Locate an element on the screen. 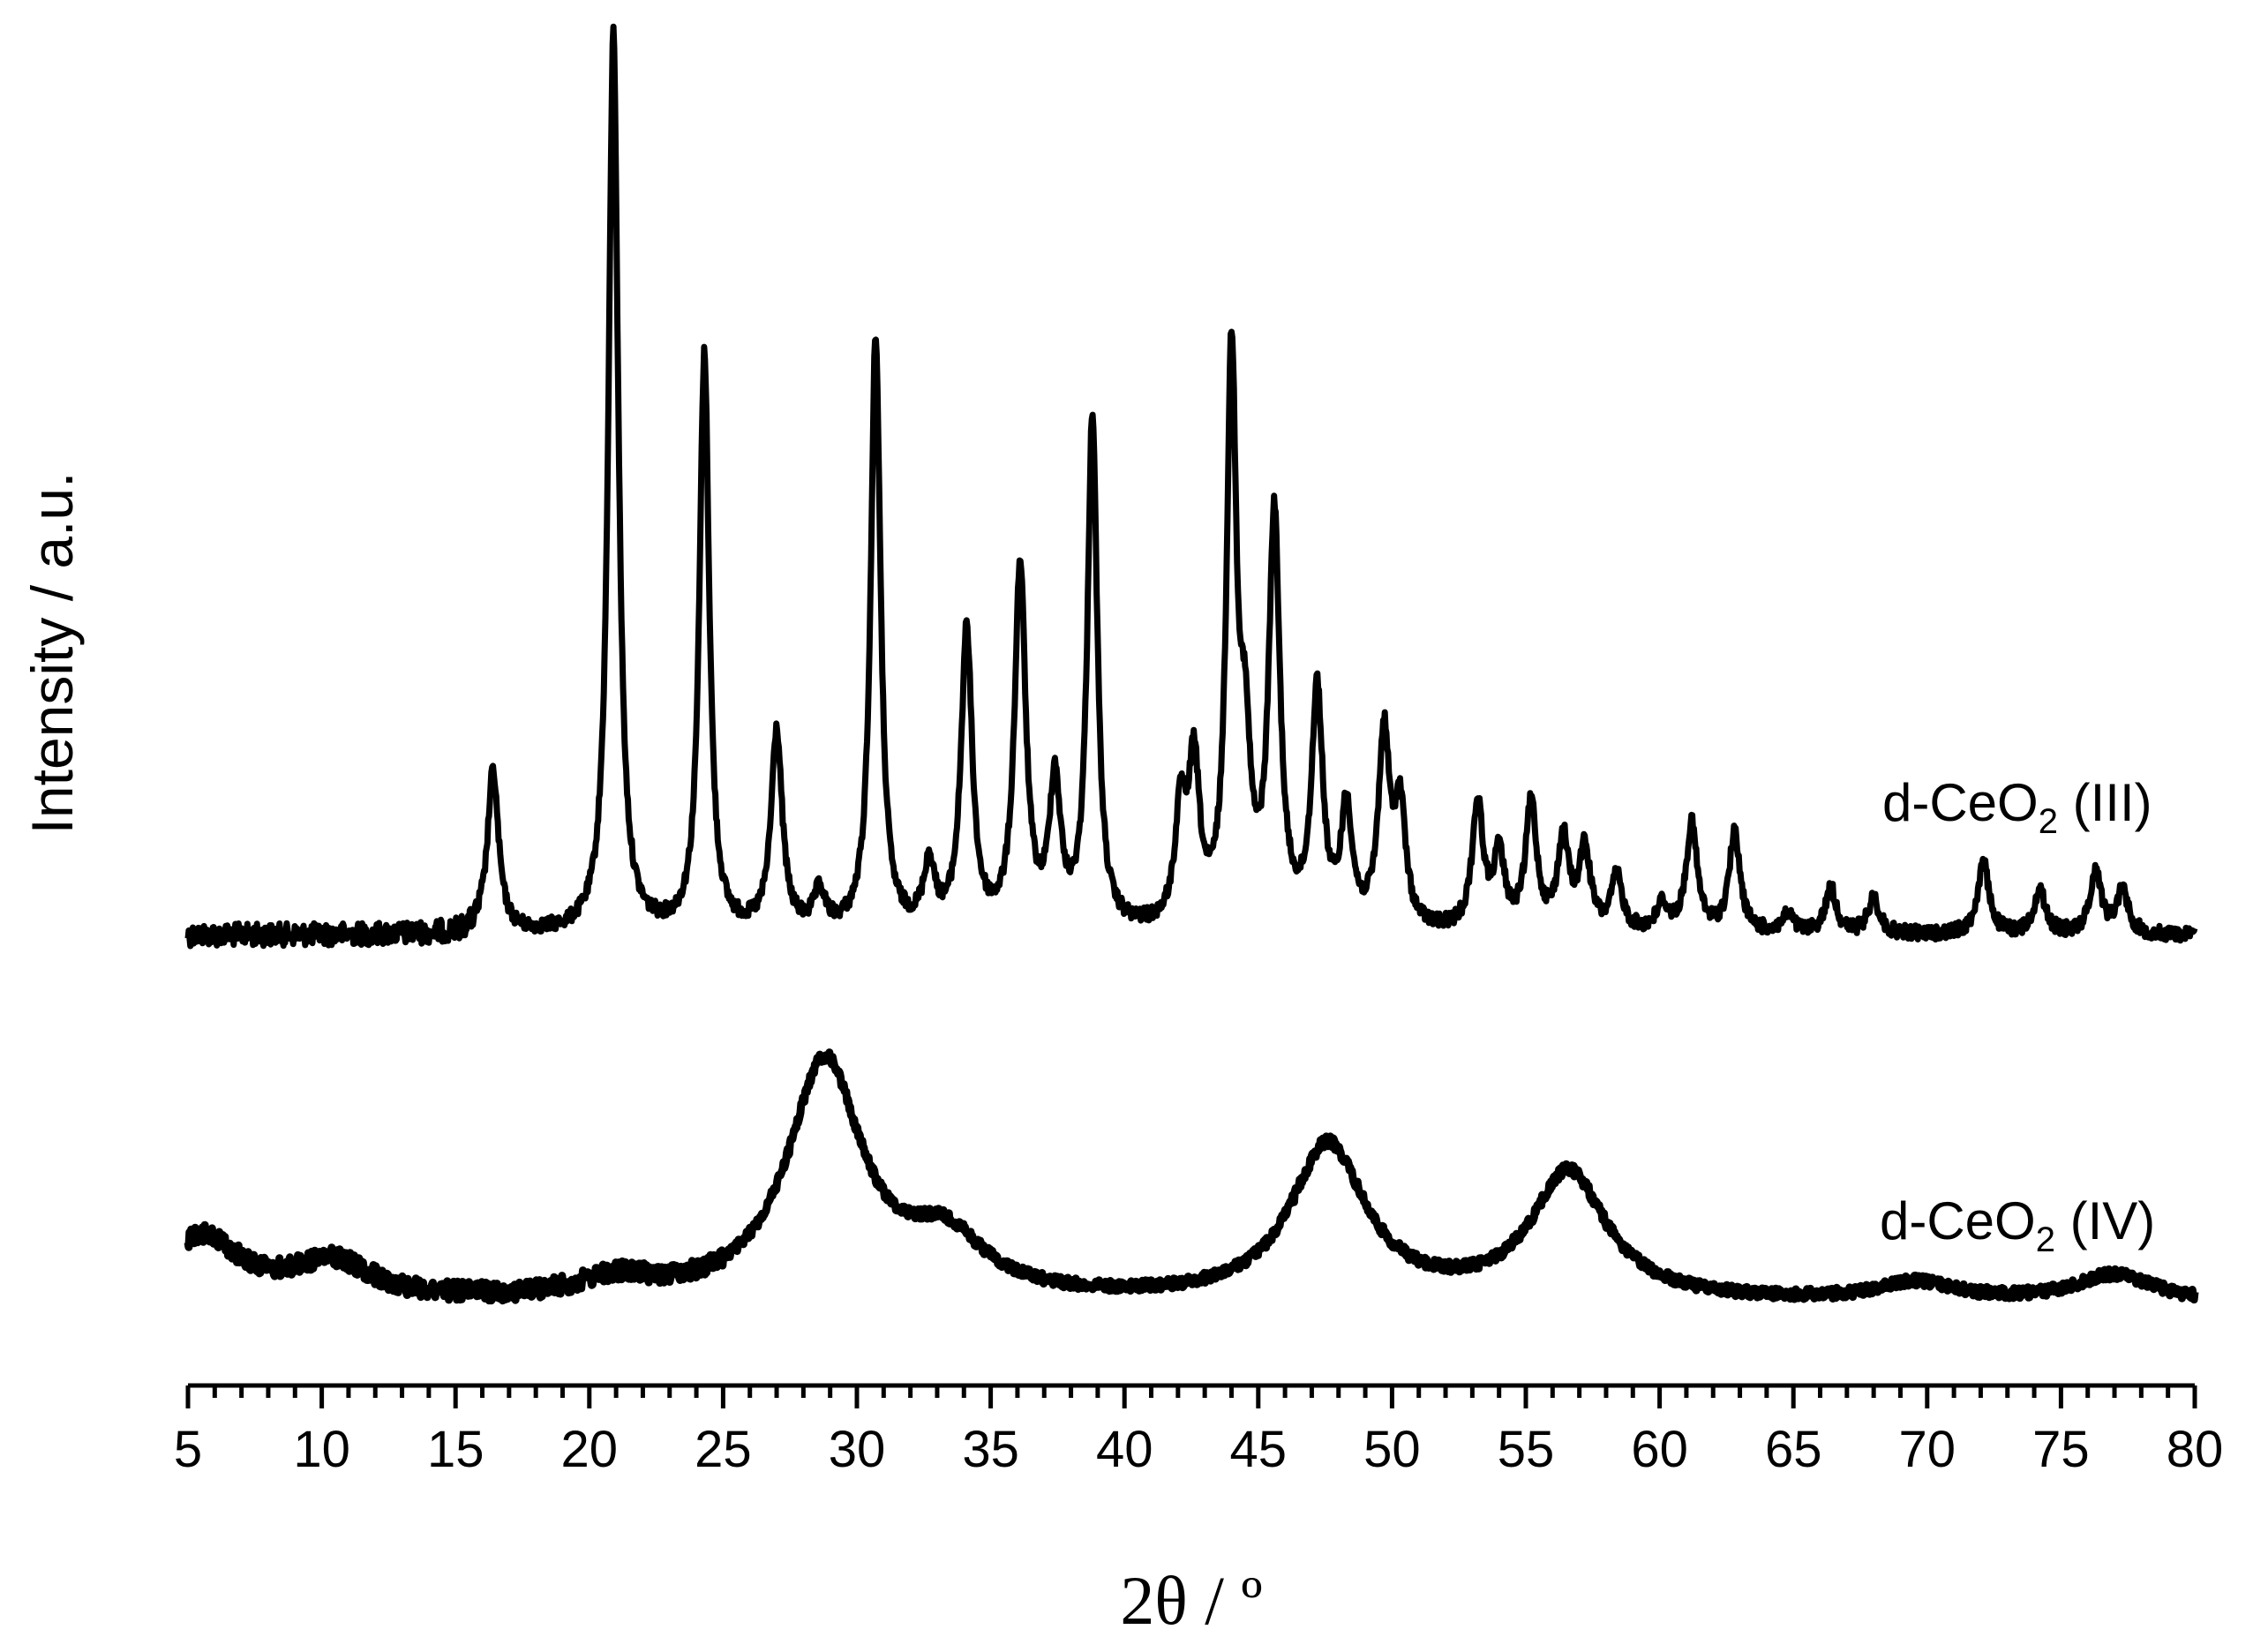 This screenshot has height=1652, width=2253. x-tick-label: 40 is located at coordinates (1124, 1449).